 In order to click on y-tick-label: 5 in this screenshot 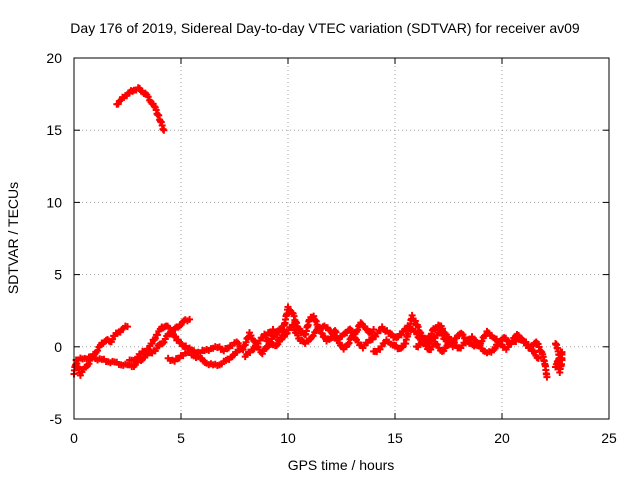, I will do `click(58, 275)`.